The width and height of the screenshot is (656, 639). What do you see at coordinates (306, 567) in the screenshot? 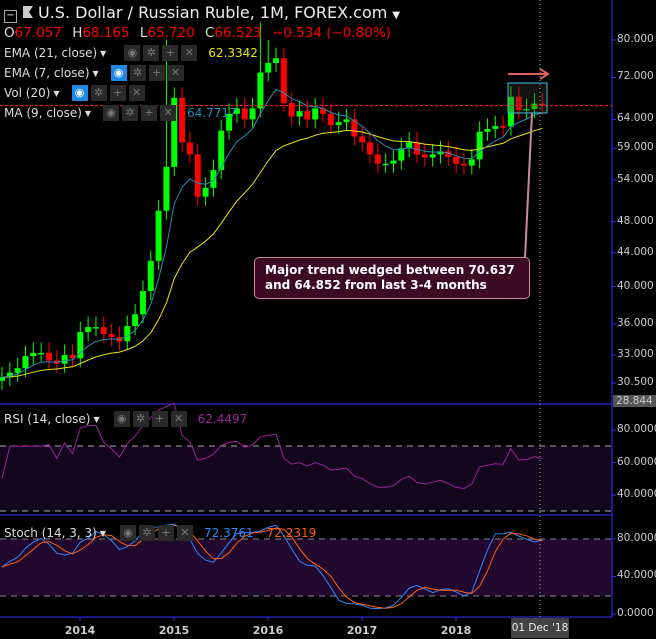
I see `stoch-band` at bounding box center [306, 567].